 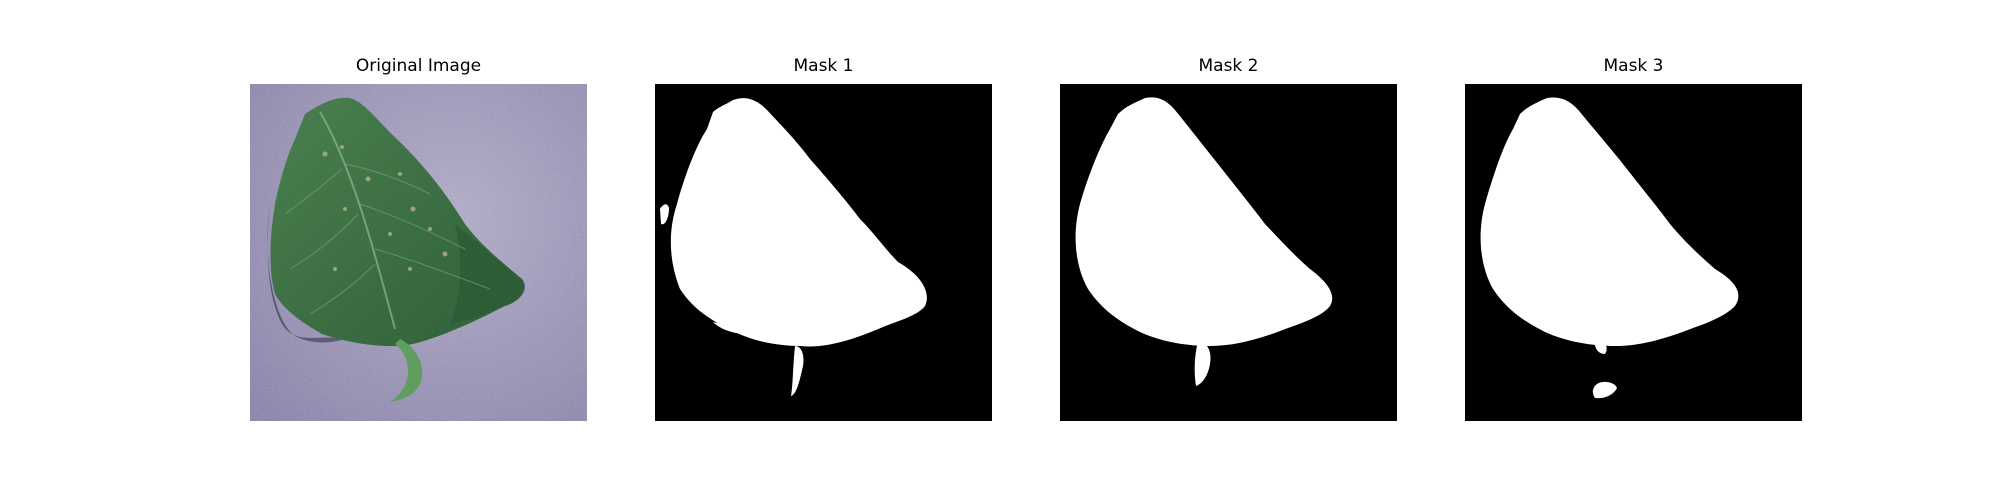 What do you see at coordinates (487, 274) in the screenshot?
I see `leaf-lobe` at bounding box center [487, 274].